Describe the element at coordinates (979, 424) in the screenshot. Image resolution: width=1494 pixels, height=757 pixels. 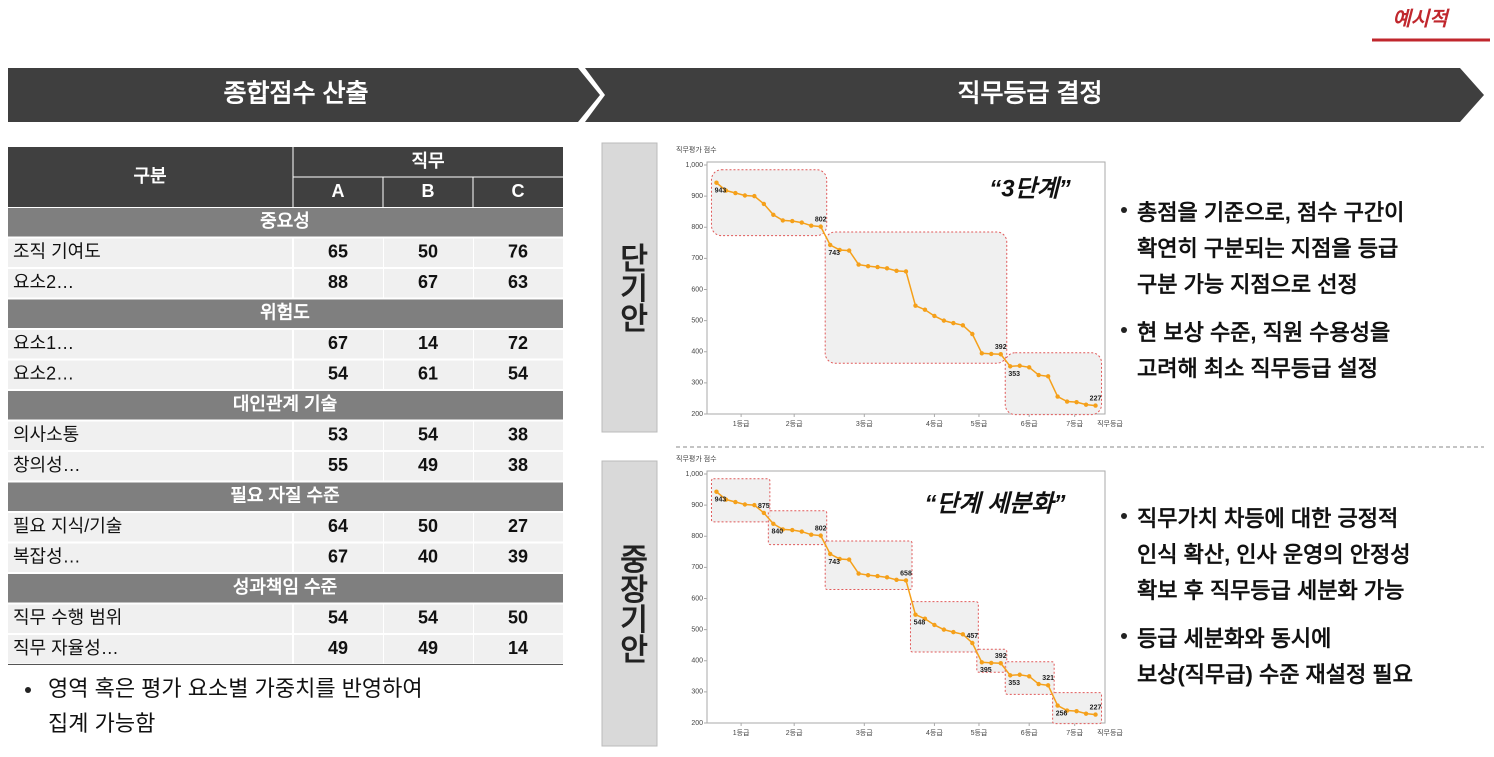
I see `x-tick-label: 5등급` at that location.